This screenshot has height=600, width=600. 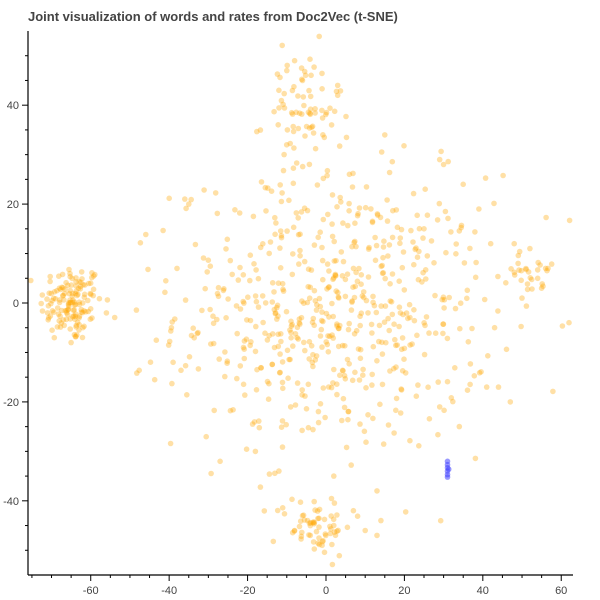 I want to click on x-tick-label: 0, so click(x=326, y=591).